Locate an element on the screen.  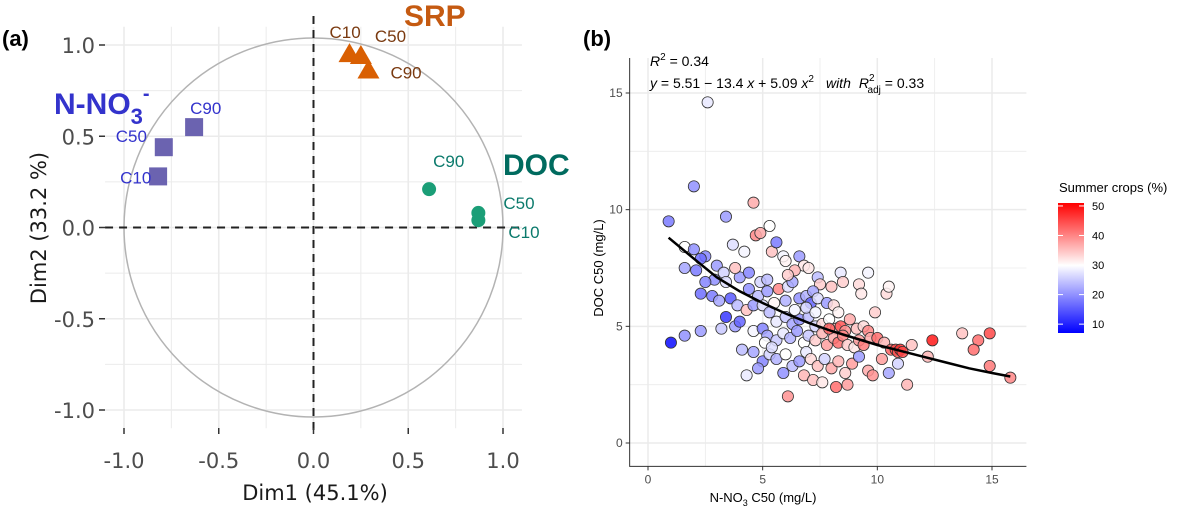
x-tick-label: 5 is located at coordinates (762, 479).